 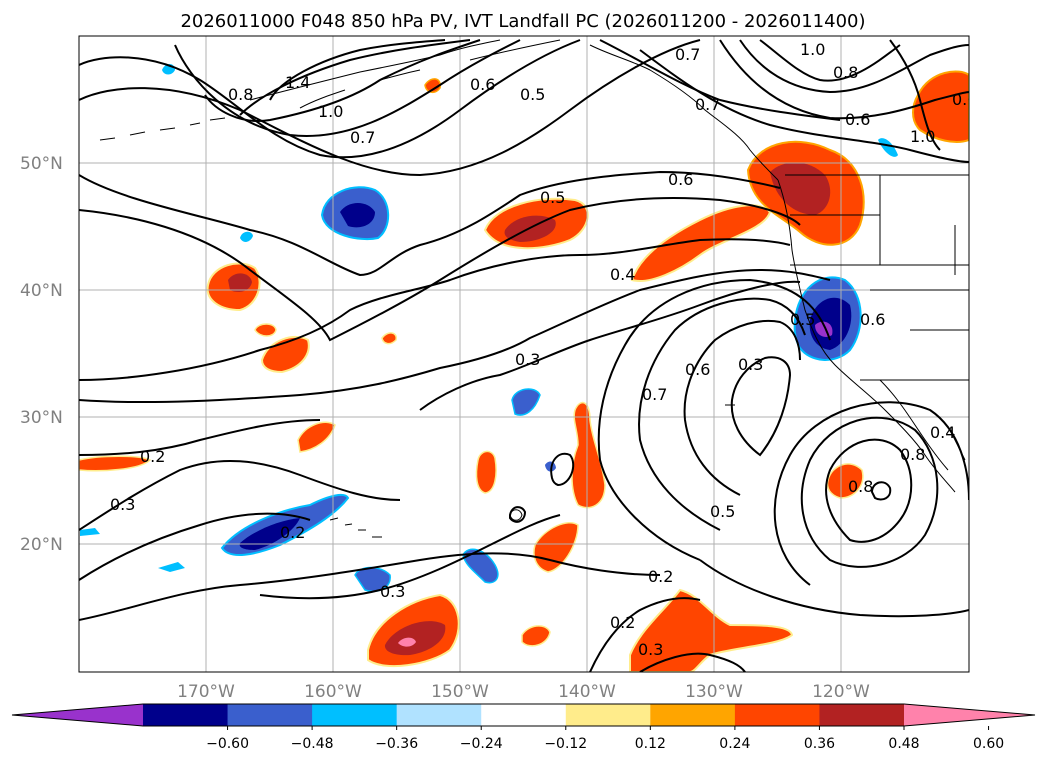 I want to click on contour-label: 1.4, so click(x=297, y=82).